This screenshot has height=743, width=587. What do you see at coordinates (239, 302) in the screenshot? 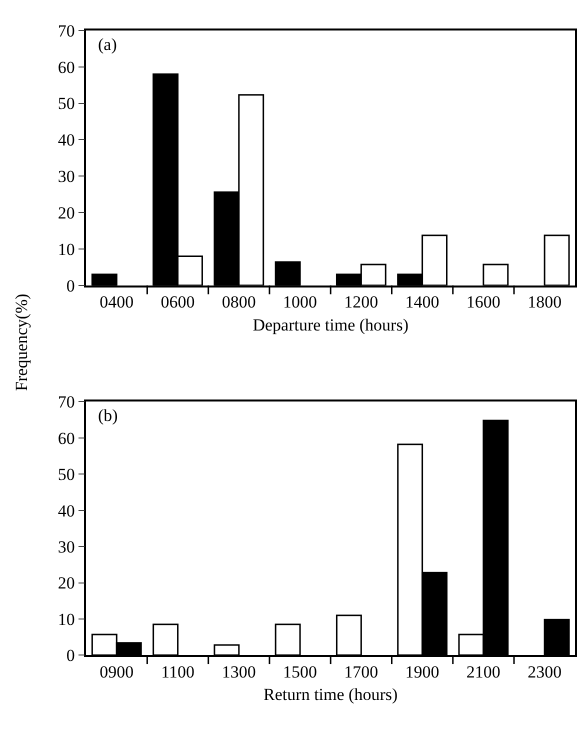
I see `x-tick-label: 0800` at bounding box center [239, 302].